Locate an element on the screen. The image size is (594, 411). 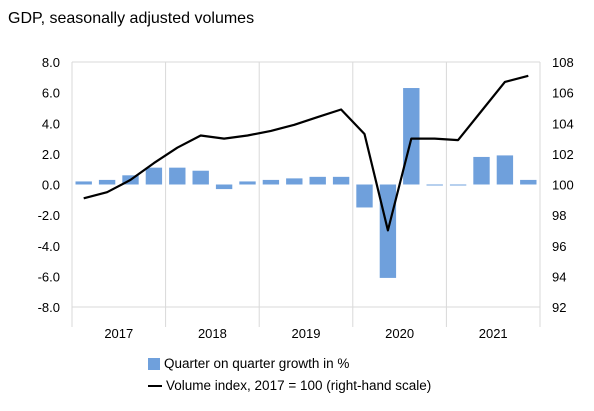
legend-item-growth: Quarter on quarter growth in % is located at coordinates (248, 363).